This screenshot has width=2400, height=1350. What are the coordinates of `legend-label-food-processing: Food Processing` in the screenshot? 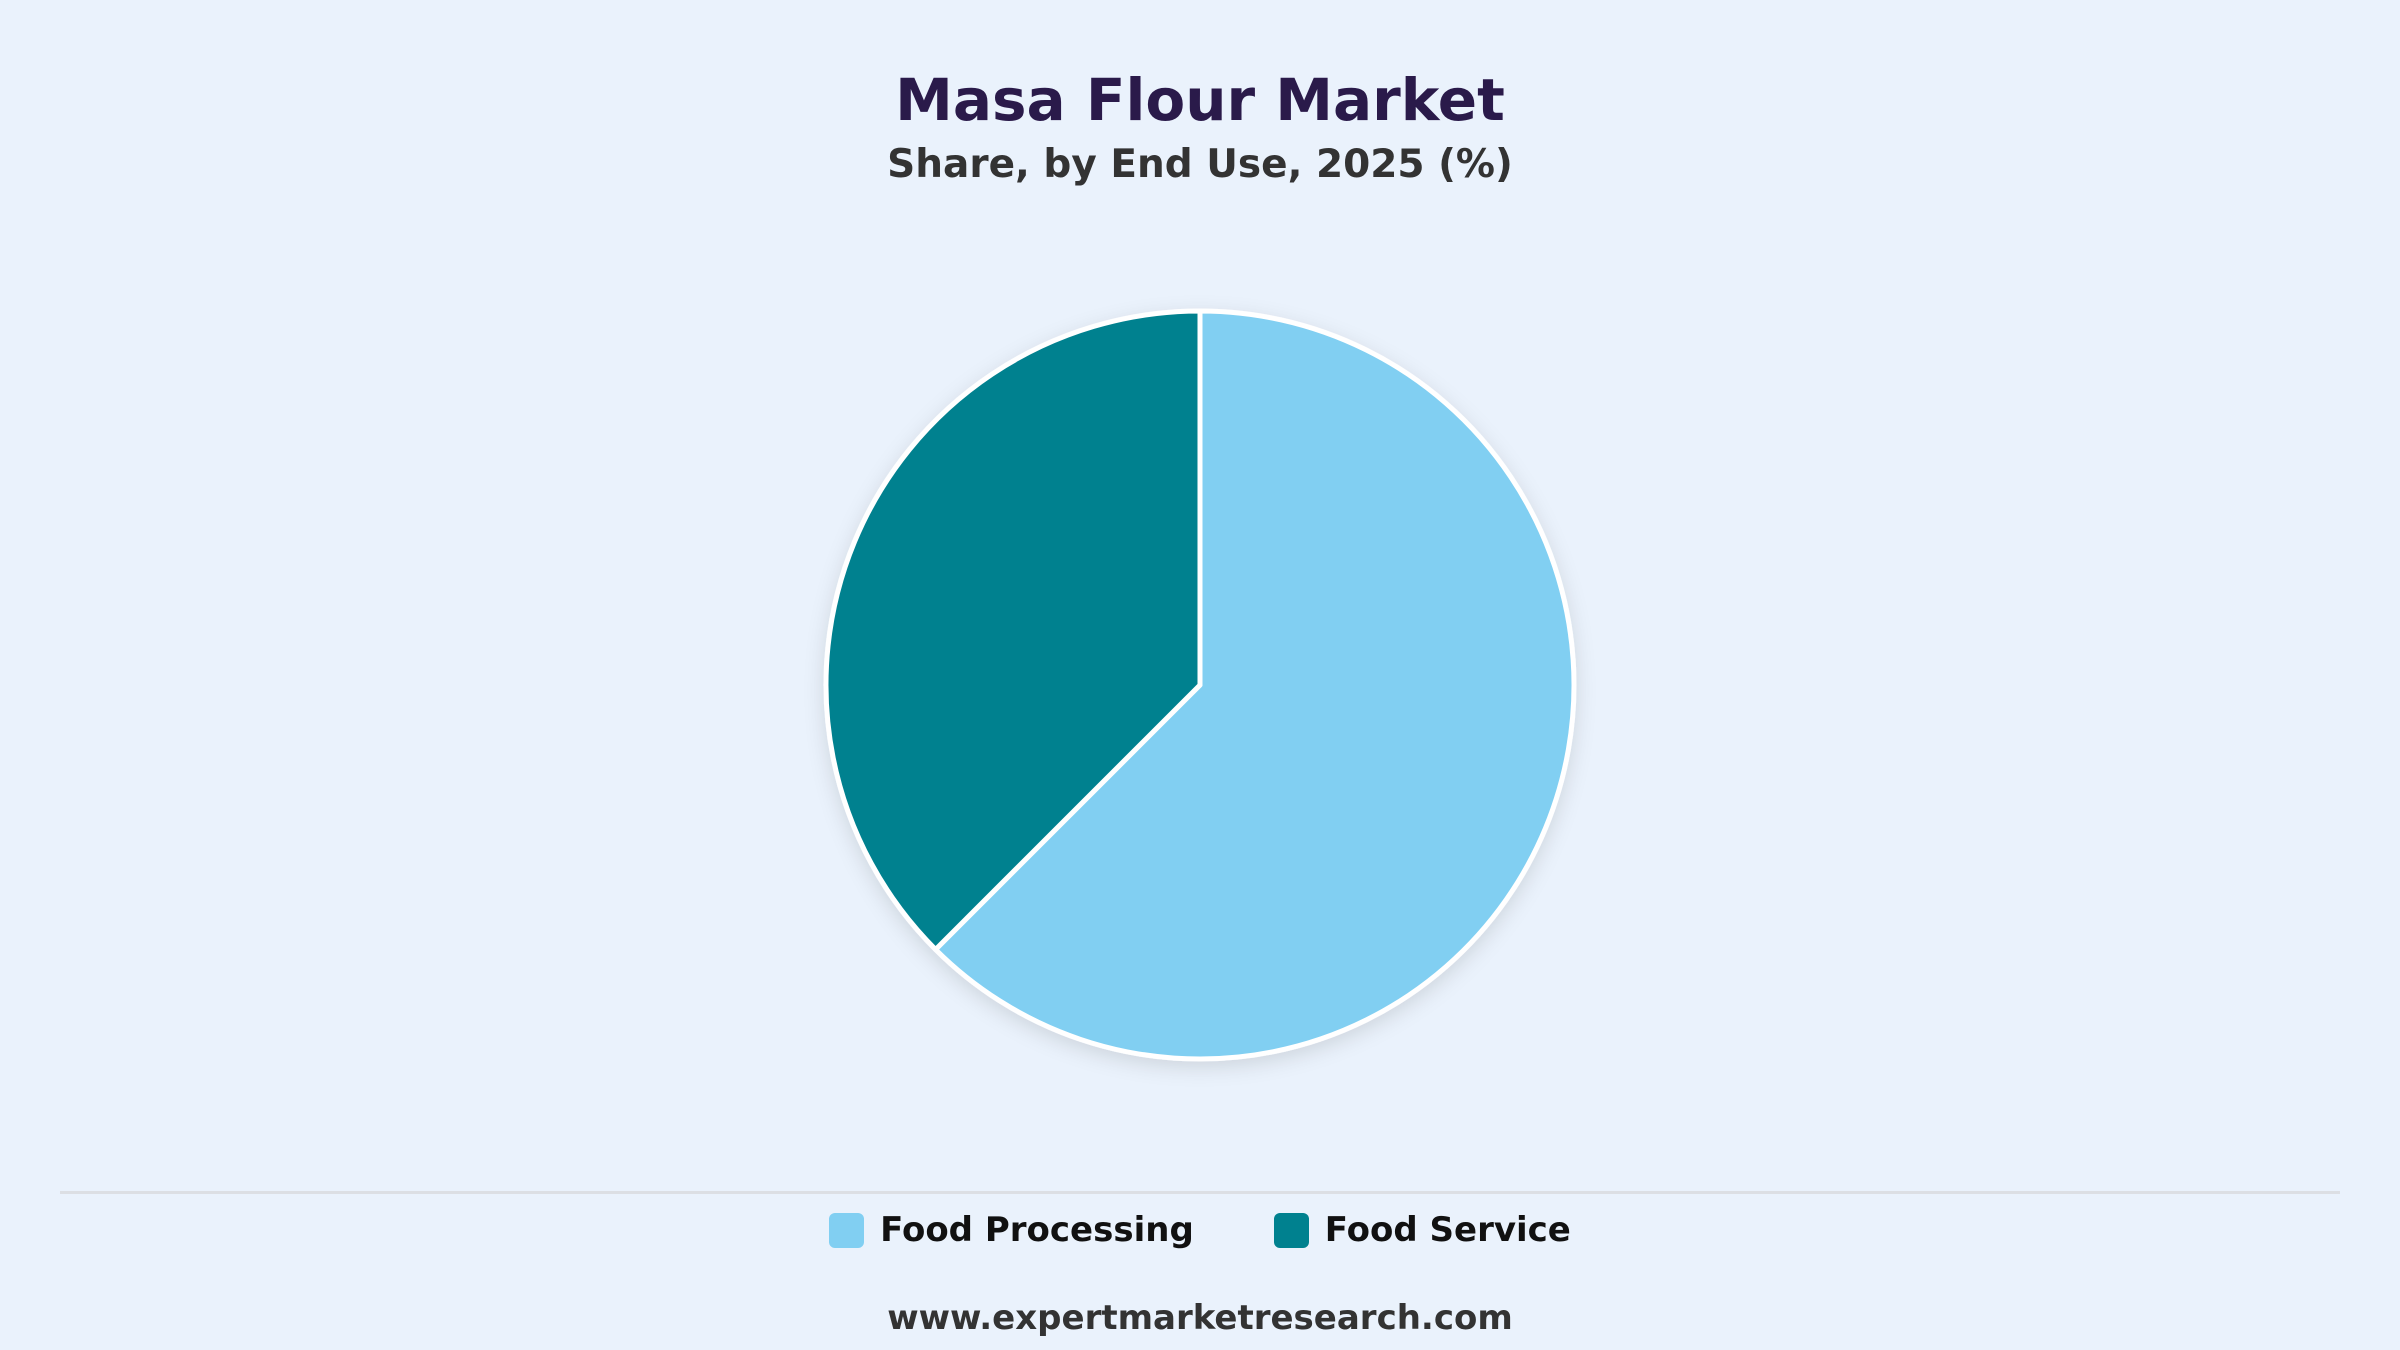 It's located at (1037, 1230).